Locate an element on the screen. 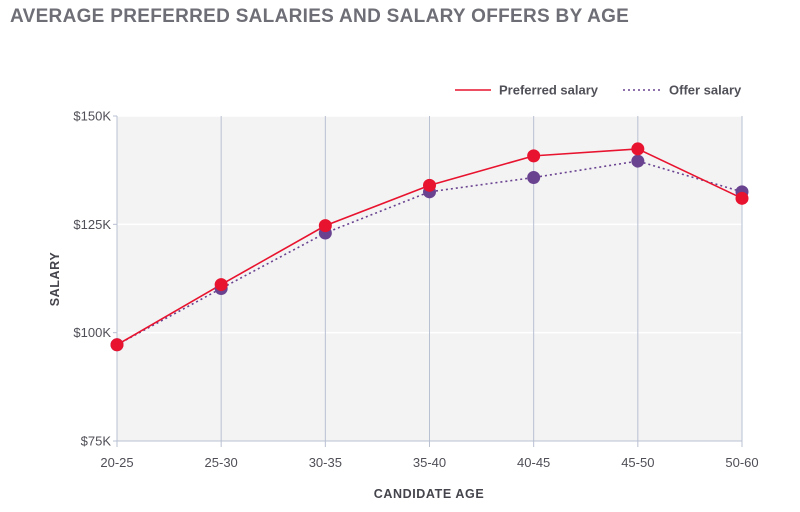  legend-label-offer: Offer salary is located at coordinates (705, 90).